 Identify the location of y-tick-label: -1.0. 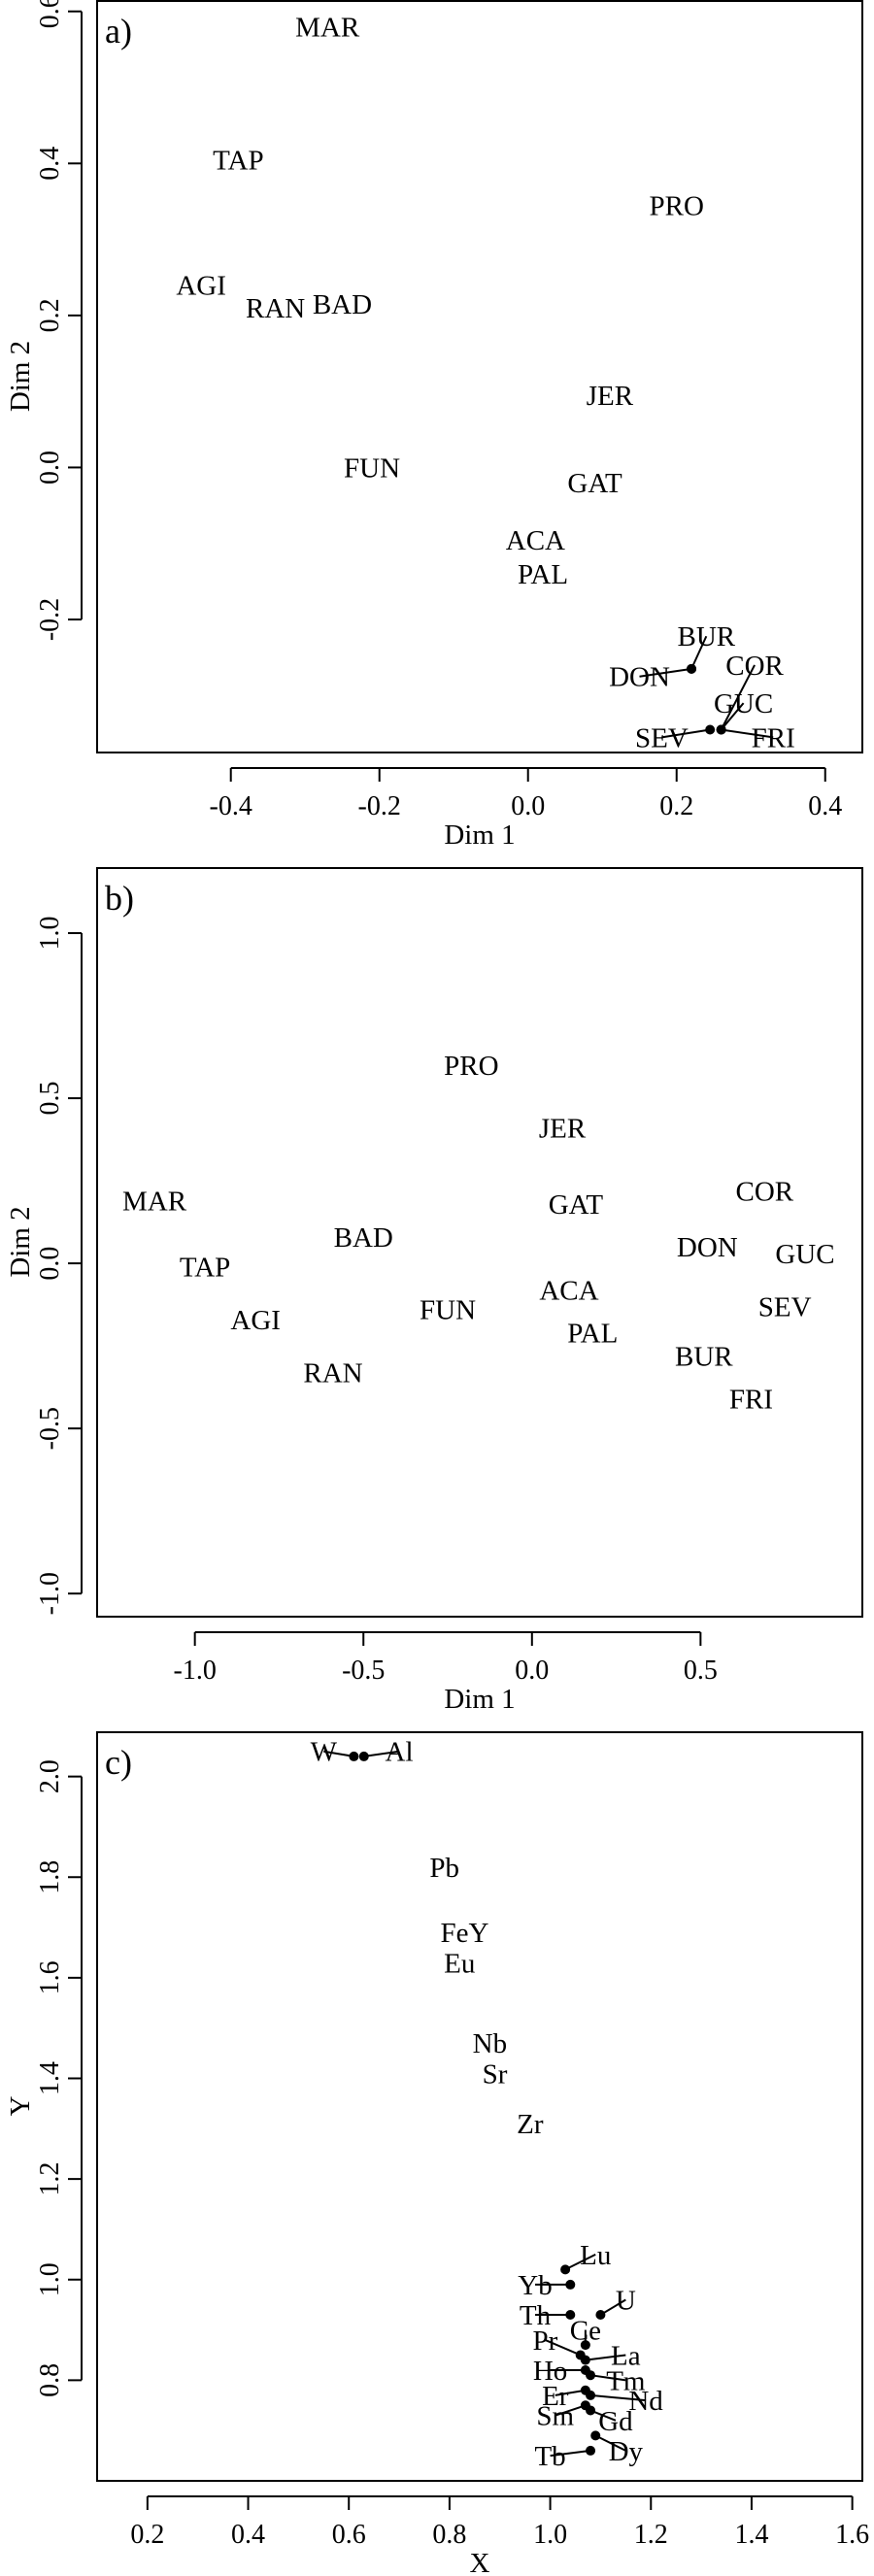
(50, 1594).